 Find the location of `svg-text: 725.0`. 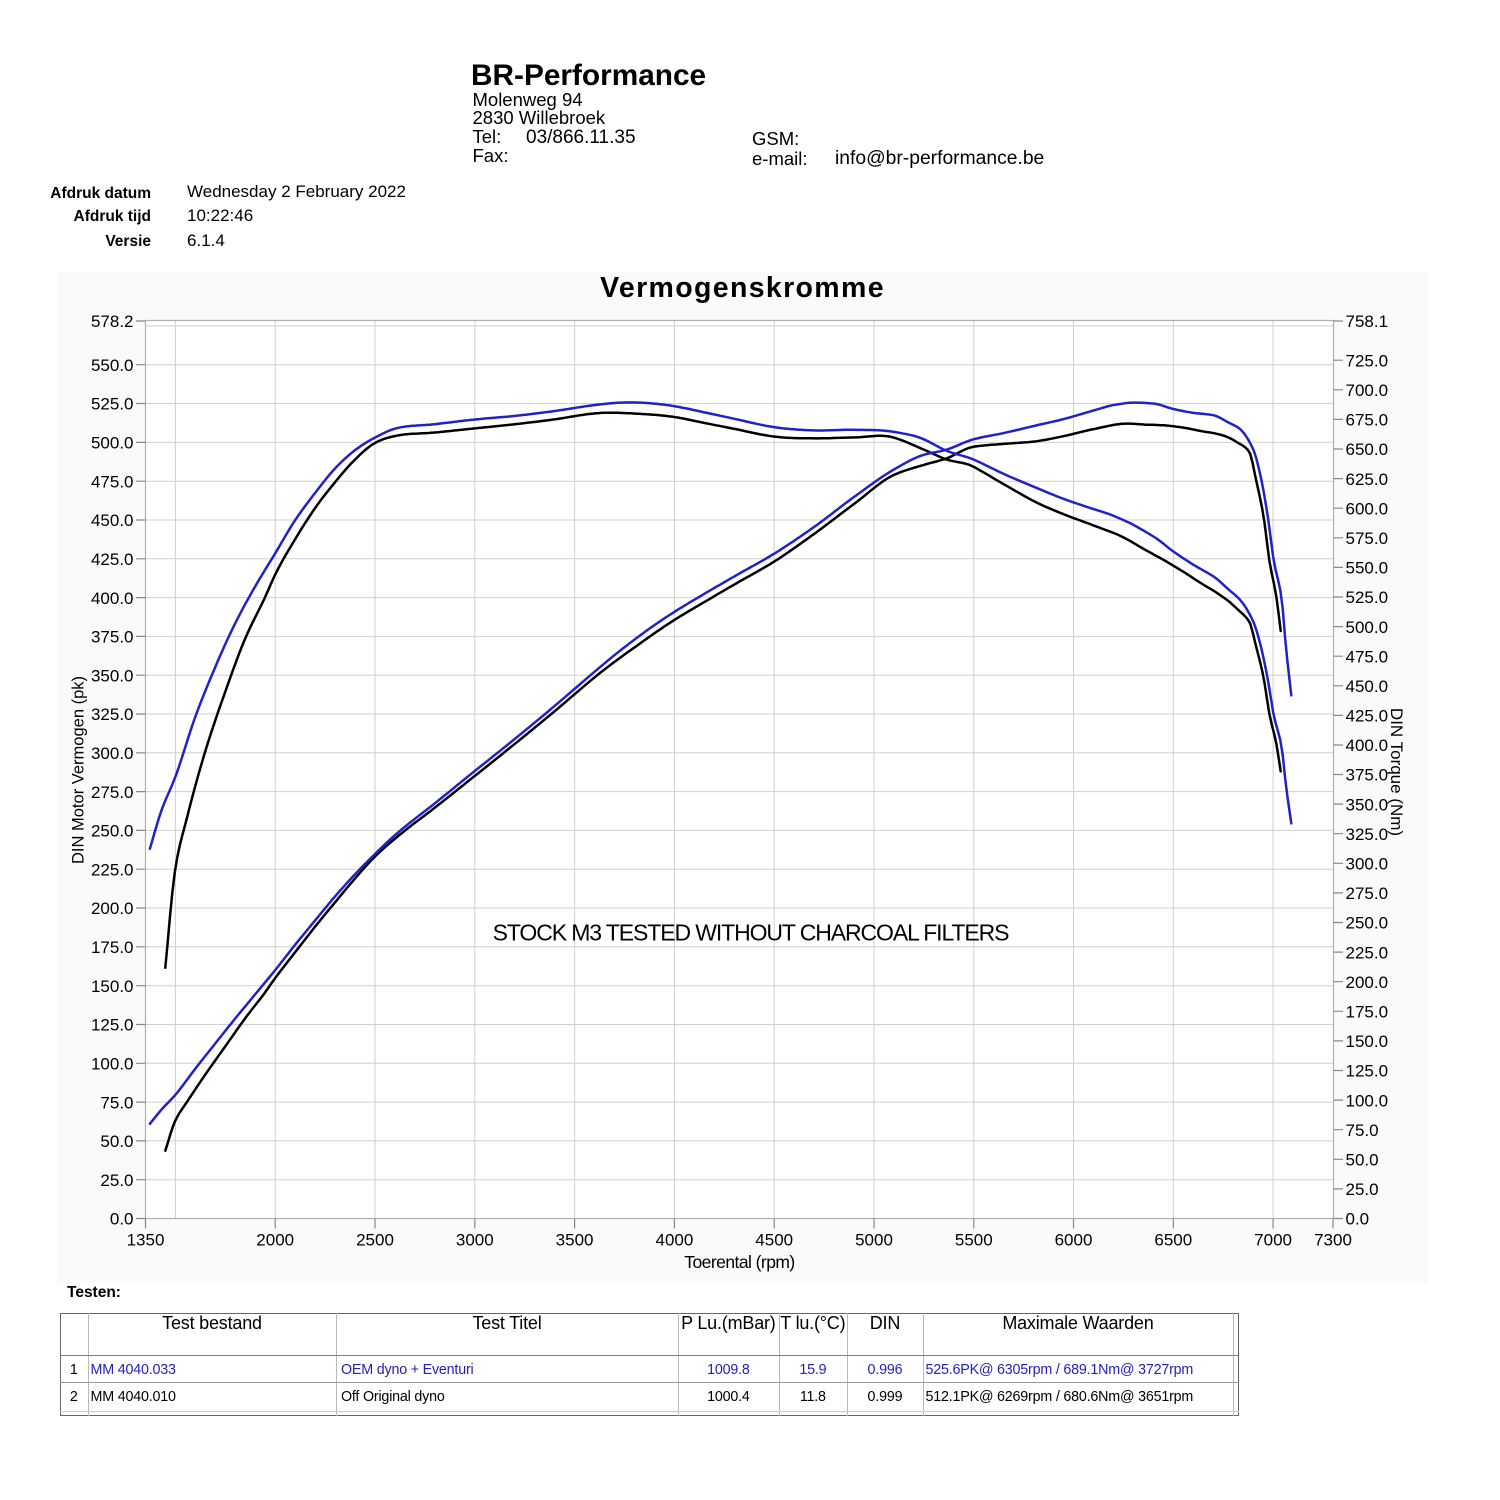

svg-text: 725.0 is located at coordinates (1367, 360).